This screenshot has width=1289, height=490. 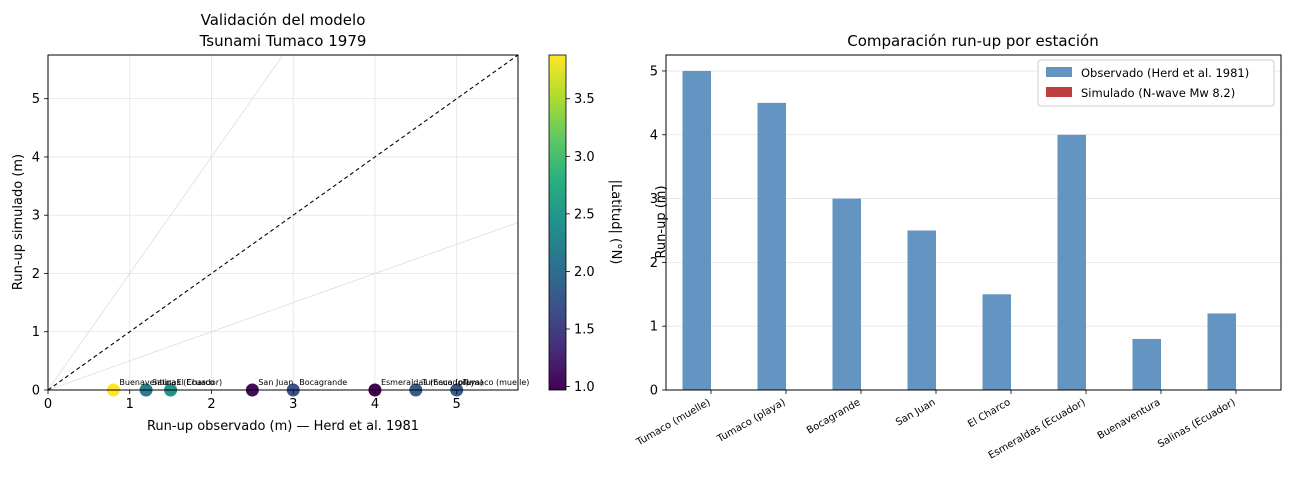 I want to click on scatter-x-ticks: 0 1 2 3 4 5, so click(x=252, y=401).